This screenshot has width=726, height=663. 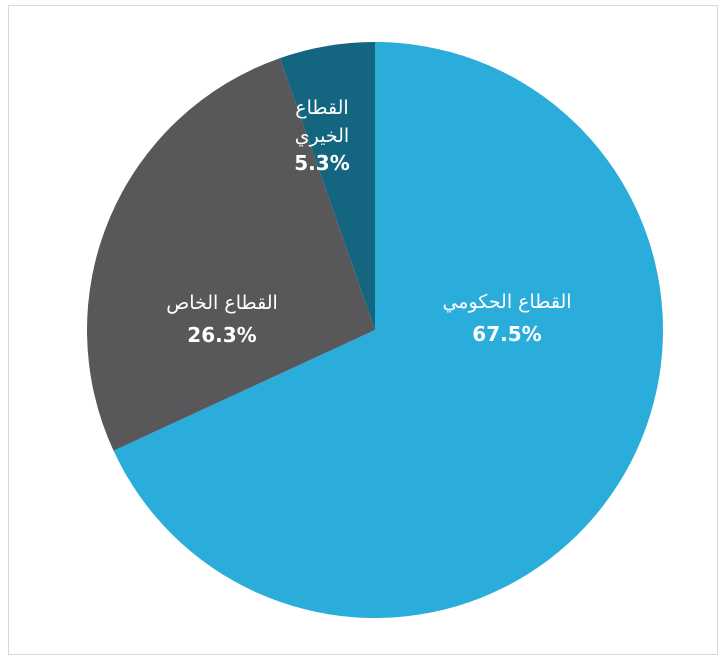 What do you see at coordinates (221, 335) in the screenshot?
I see `slice-value-2: 26.3%` at bounding box center [221, 335].